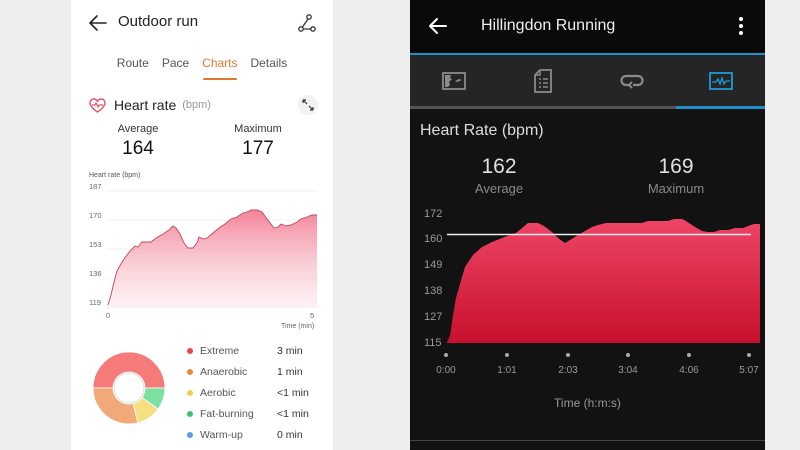 This screenshot has height=450, width=800. Describe the element at coordinates (433, 265) in the screenshot. I see `svg-text: 149` at that location.